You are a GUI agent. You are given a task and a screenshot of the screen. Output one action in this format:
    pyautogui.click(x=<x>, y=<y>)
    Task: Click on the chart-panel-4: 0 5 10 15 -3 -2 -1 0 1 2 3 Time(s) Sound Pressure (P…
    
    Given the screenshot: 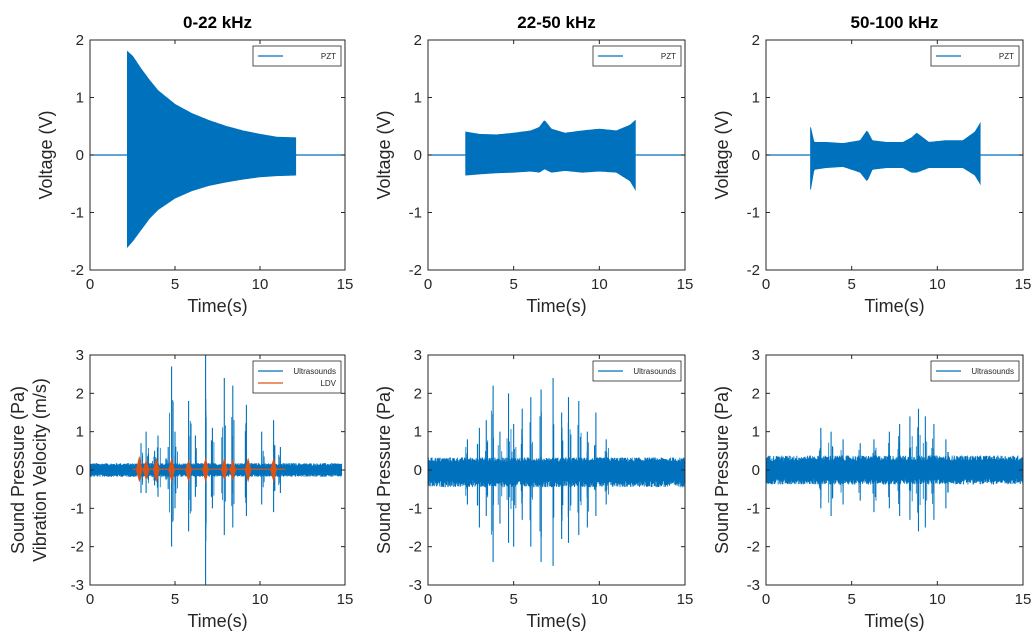 What is the action you would take?
    pyautogui.click(x=180, y=489)
    